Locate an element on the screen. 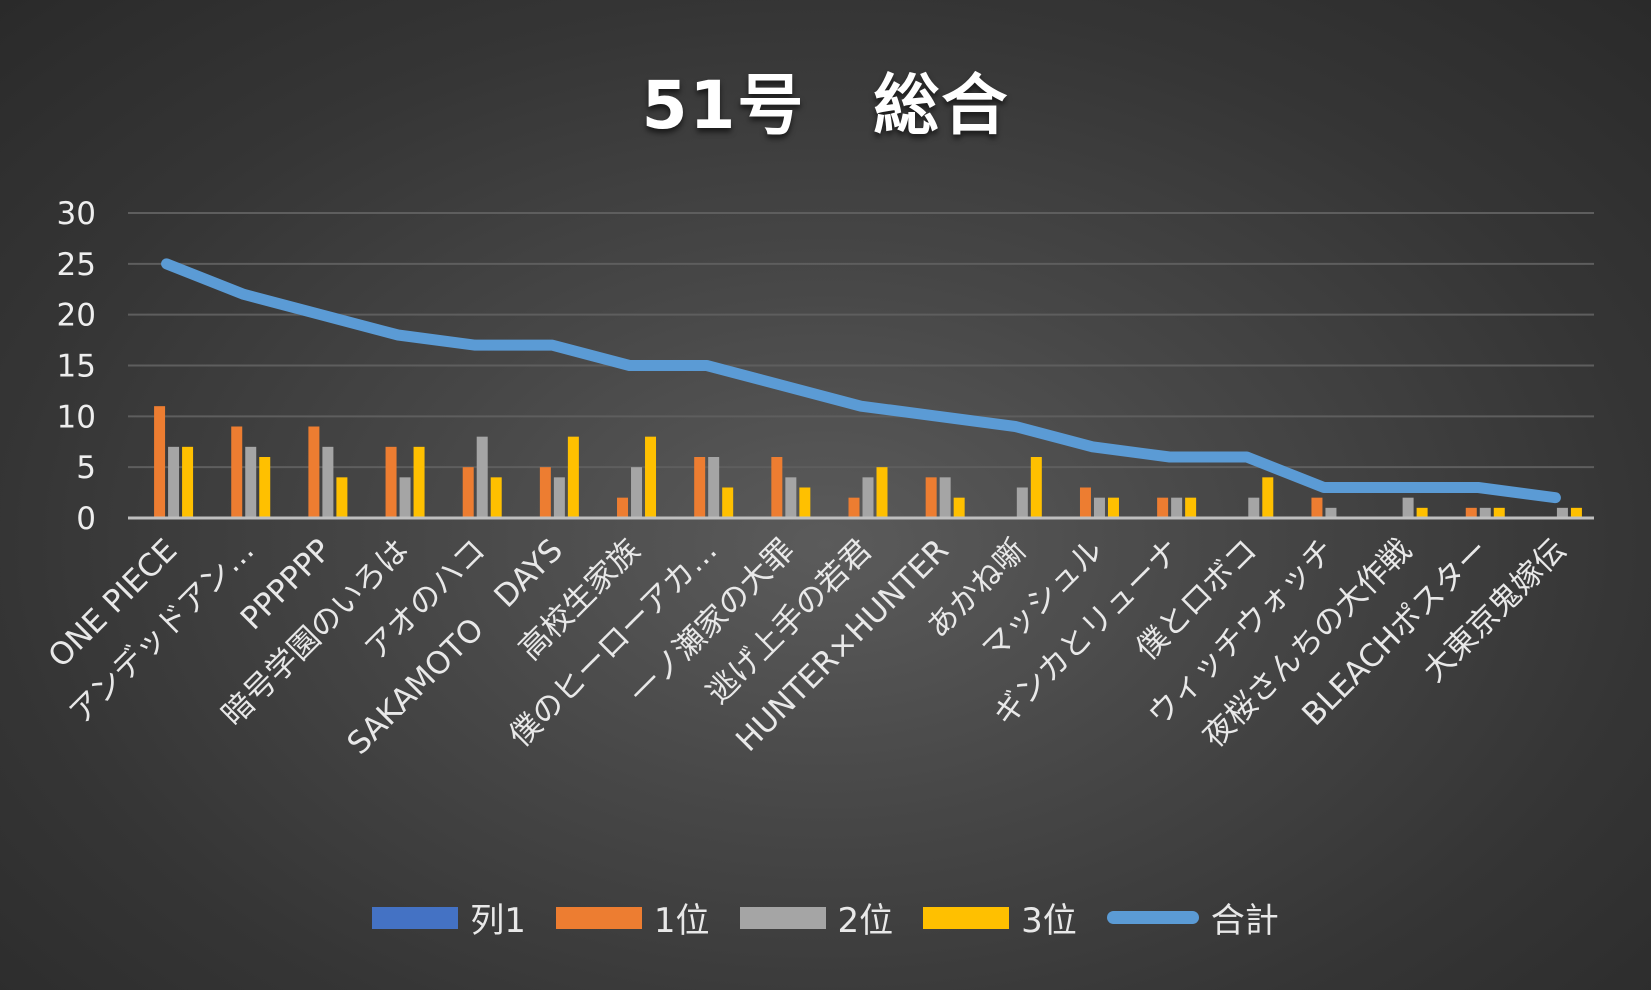 The width and height of the screenshot is (1651, 990). bar-3位-1 is located at coordinates (265, 487).